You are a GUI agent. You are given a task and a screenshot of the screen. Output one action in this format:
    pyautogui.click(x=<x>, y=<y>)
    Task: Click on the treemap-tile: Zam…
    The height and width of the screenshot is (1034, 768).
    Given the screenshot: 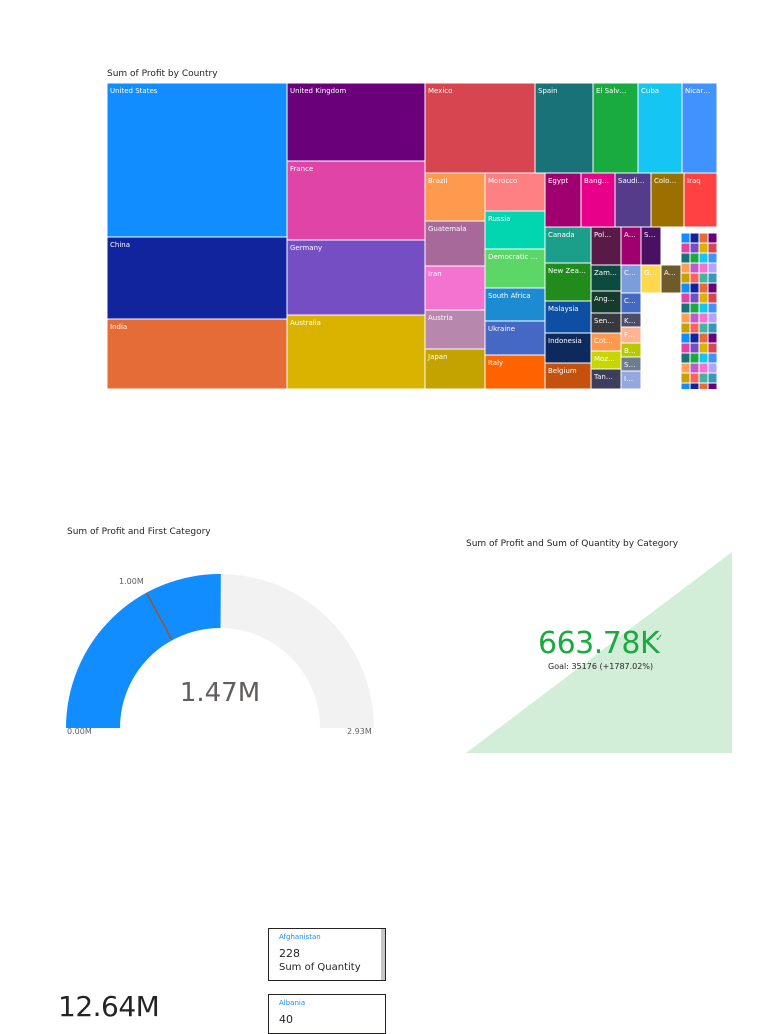 What is the action you would take?
    pyautogui.click(x=606, y=278)
    